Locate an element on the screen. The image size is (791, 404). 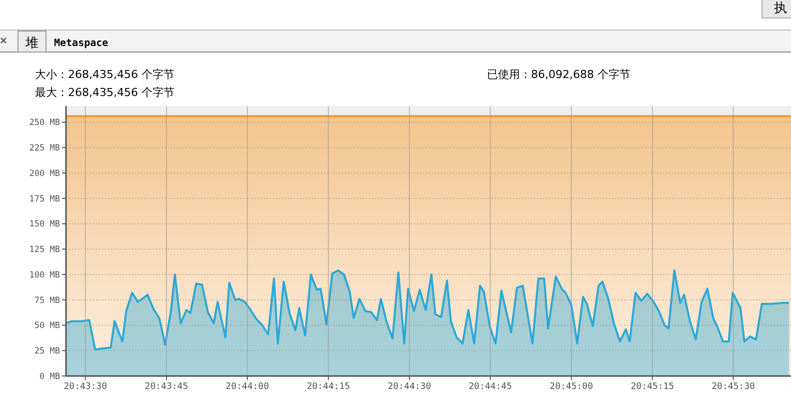
x-tick-label: 20:43:45 is located at coordinates (166, 387).